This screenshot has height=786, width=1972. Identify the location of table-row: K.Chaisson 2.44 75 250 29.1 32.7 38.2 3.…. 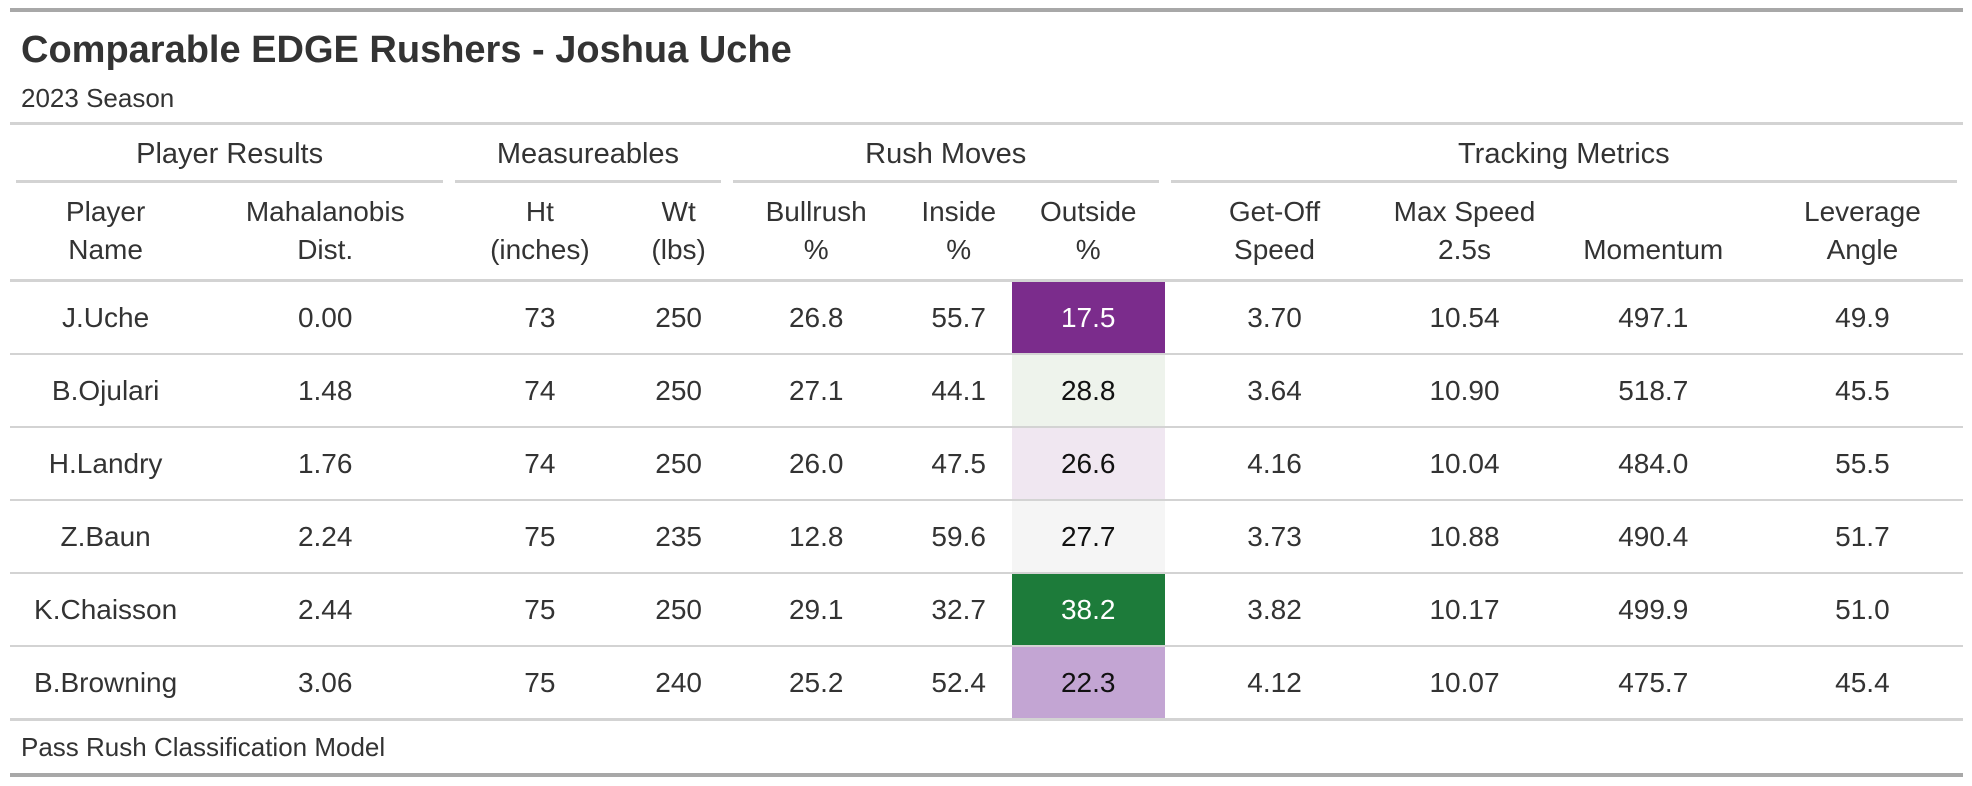
(986, 610).